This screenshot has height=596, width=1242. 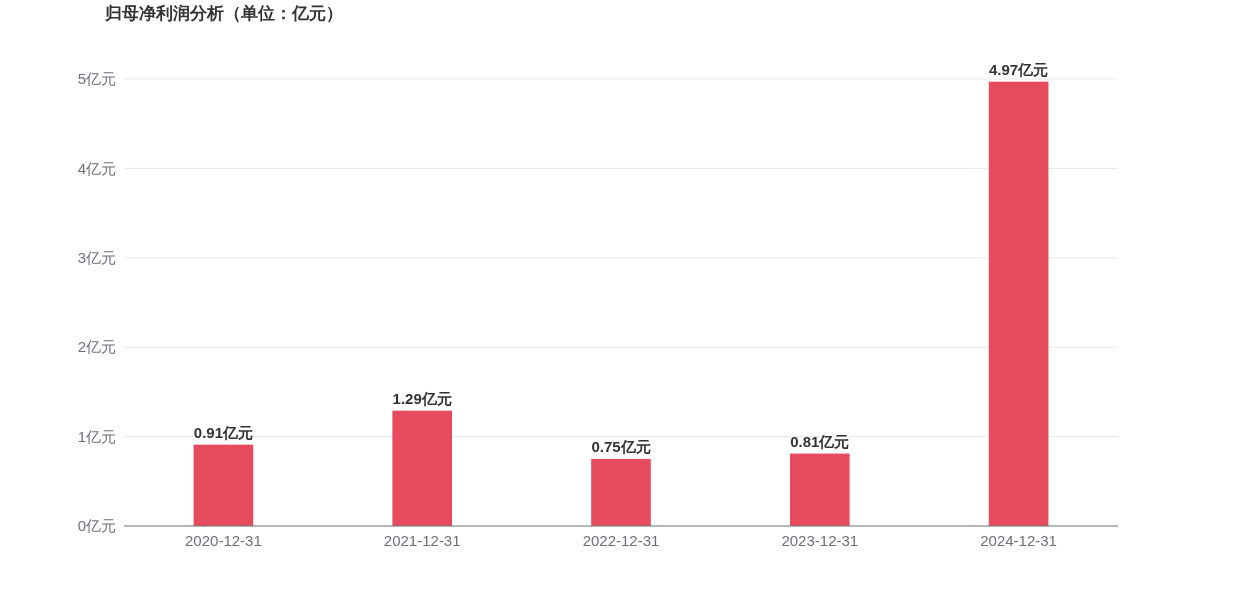 What do you see at coordinates (820, 441) in the screenshot?
I see `data-label: 0.81亿元` at bounding box center [820, 441].